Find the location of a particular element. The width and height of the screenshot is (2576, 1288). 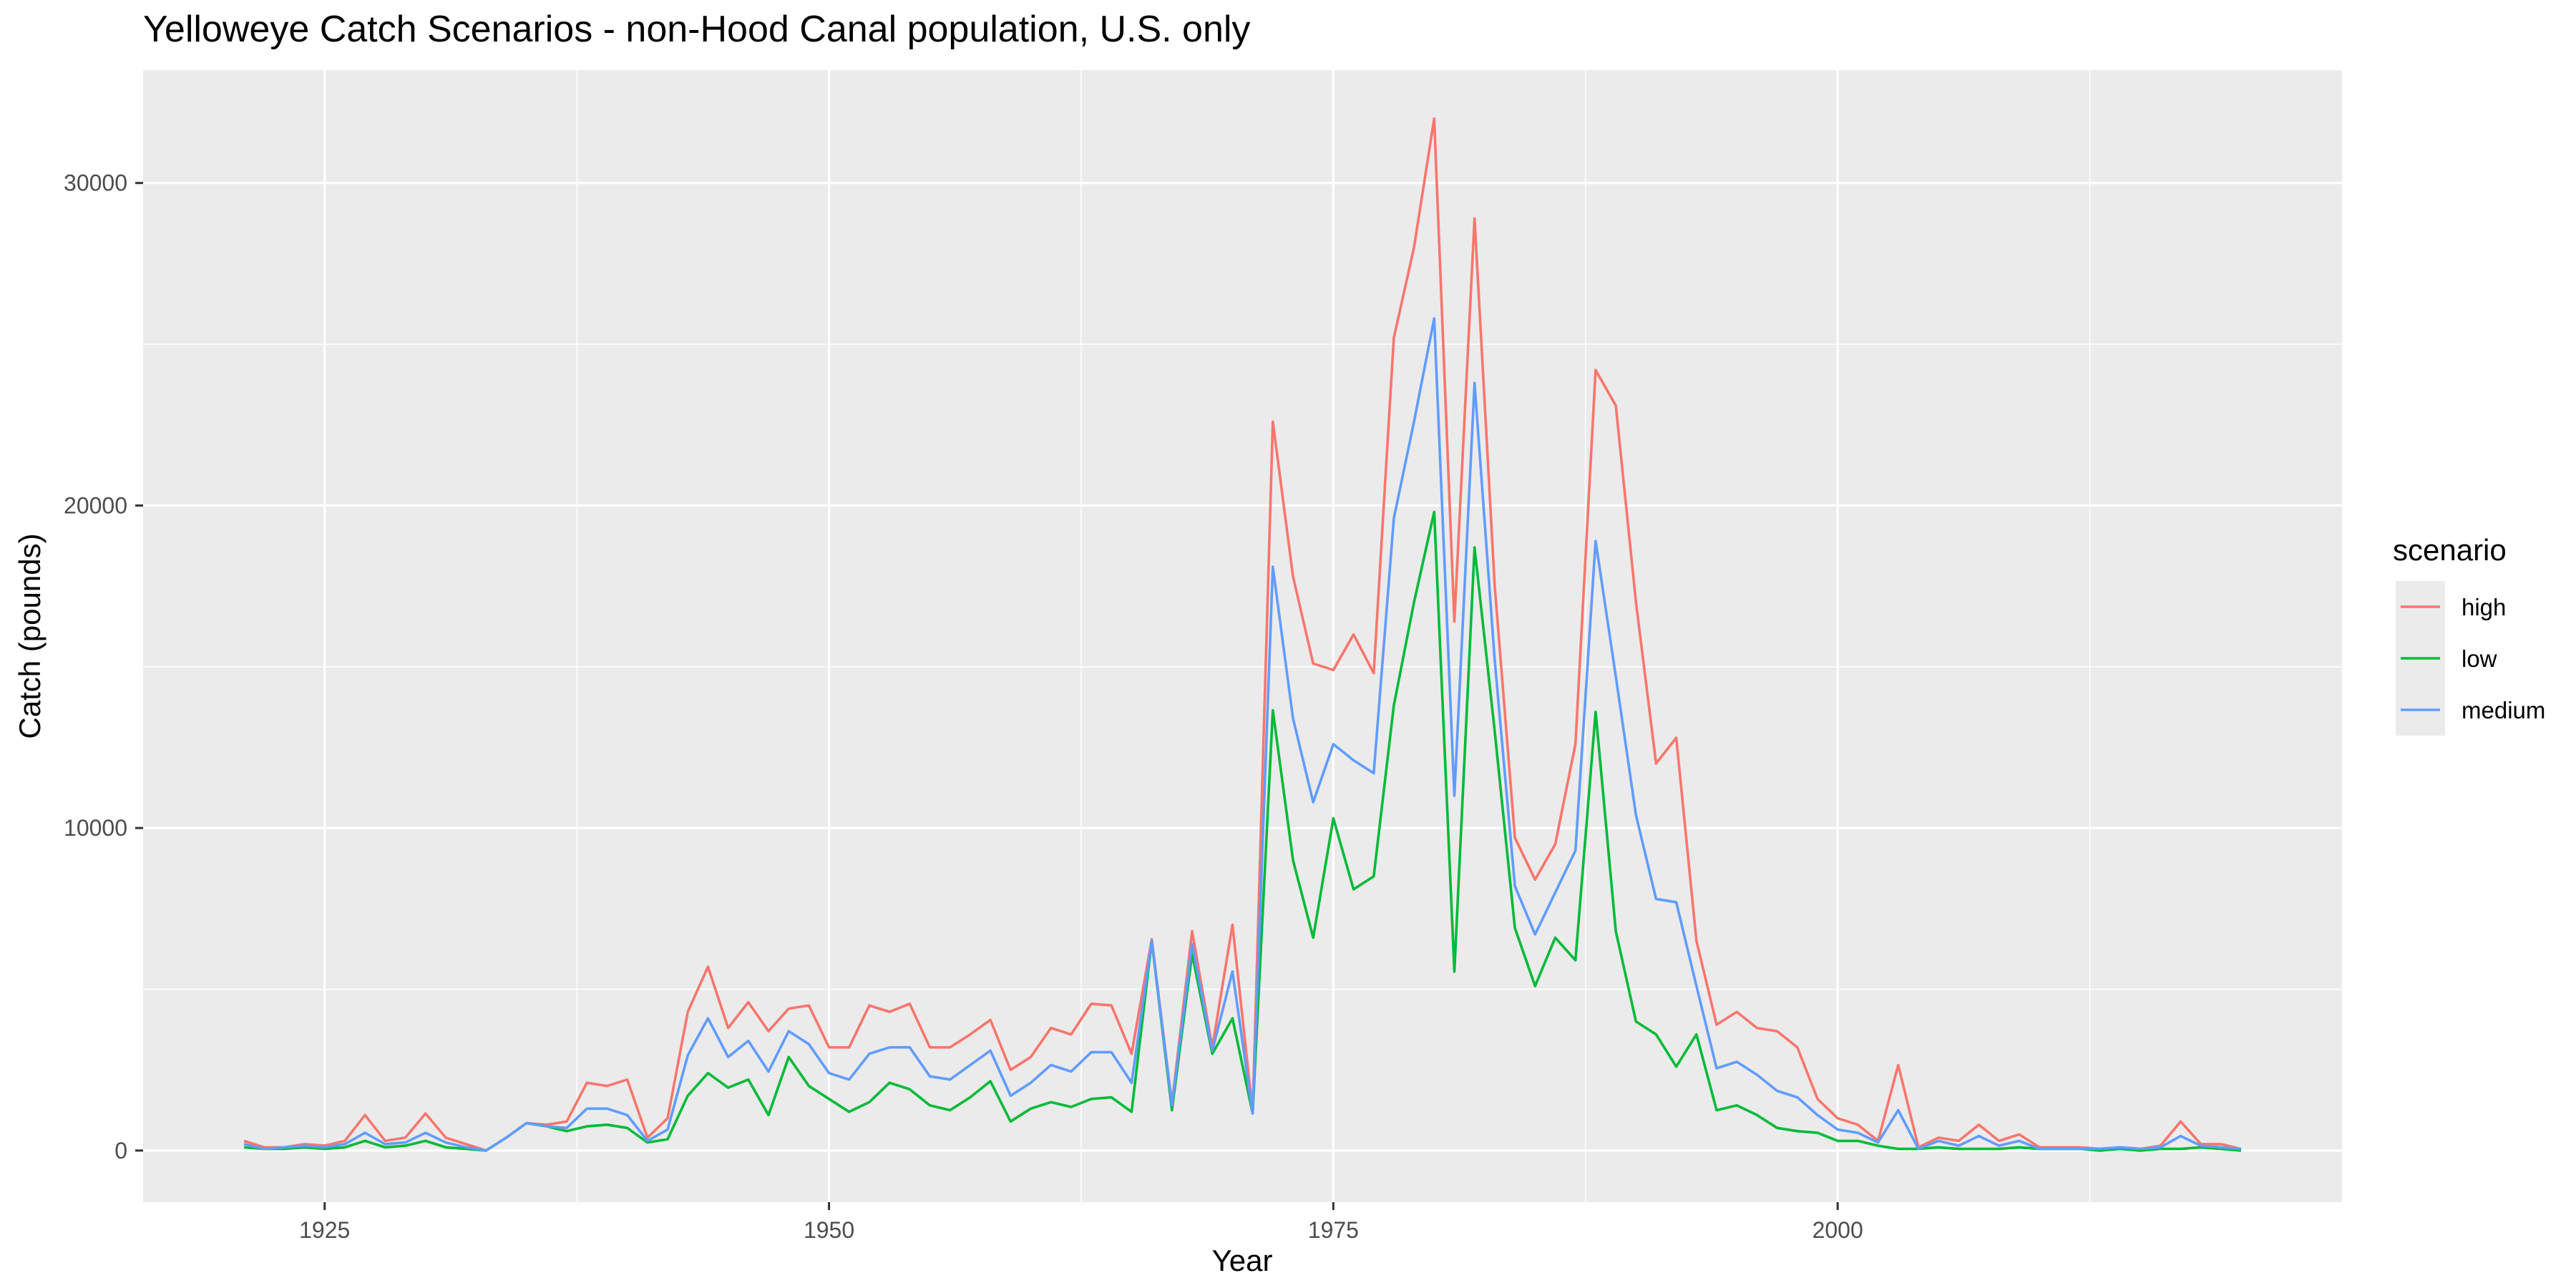

y-axis-ticks: 0 10000 20000 30000 is located at coordinates (103, 666).